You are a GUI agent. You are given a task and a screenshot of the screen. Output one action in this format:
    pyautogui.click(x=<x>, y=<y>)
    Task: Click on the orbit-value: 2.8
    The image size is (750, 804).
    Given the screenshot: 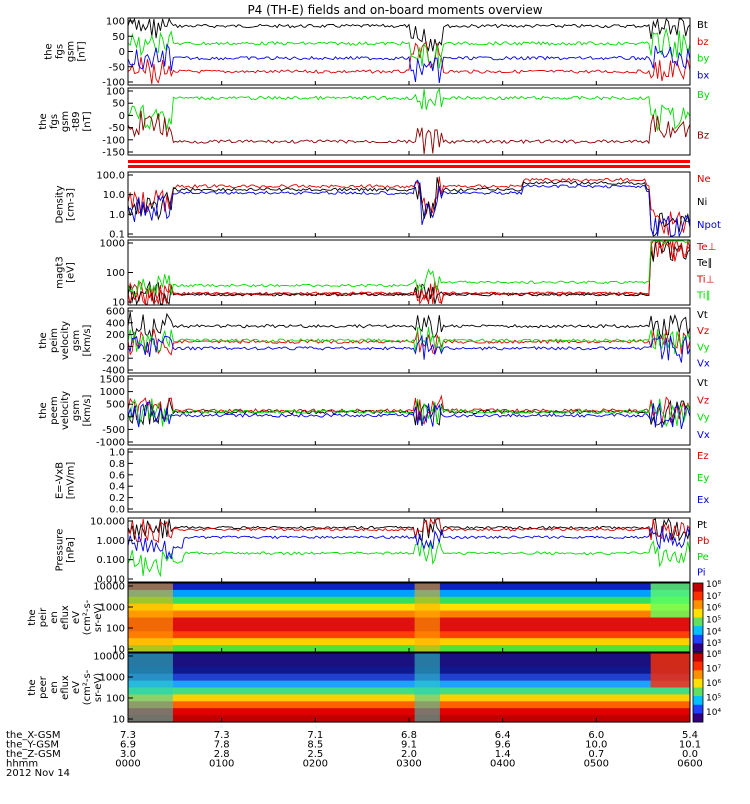 What is the action you would take?
    pyautogui.click(x=222, y=754)
    